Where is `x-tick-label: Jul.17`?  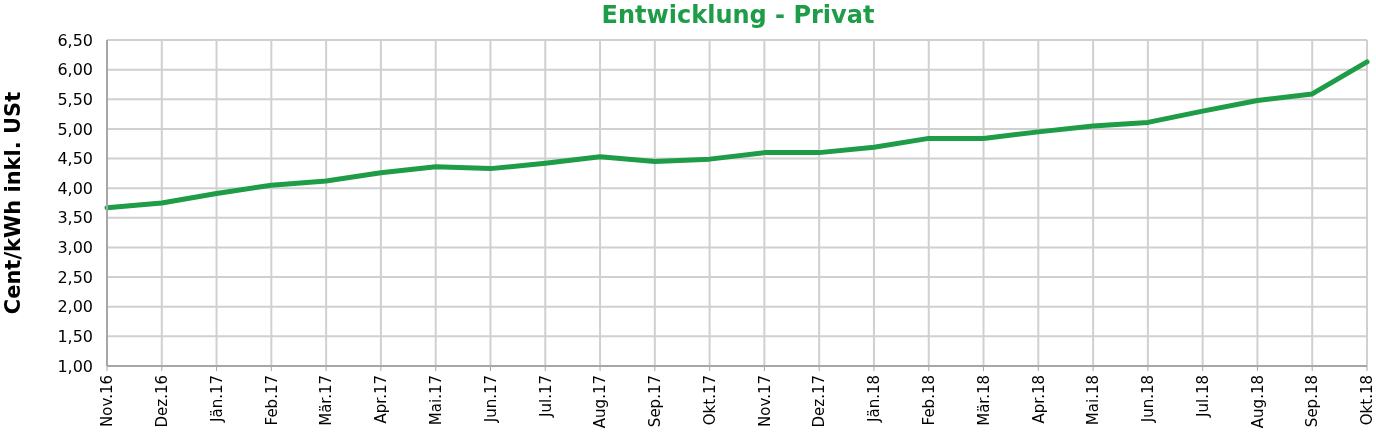
x-tick-label: Jul.17 is located at coordinates (545, 396).